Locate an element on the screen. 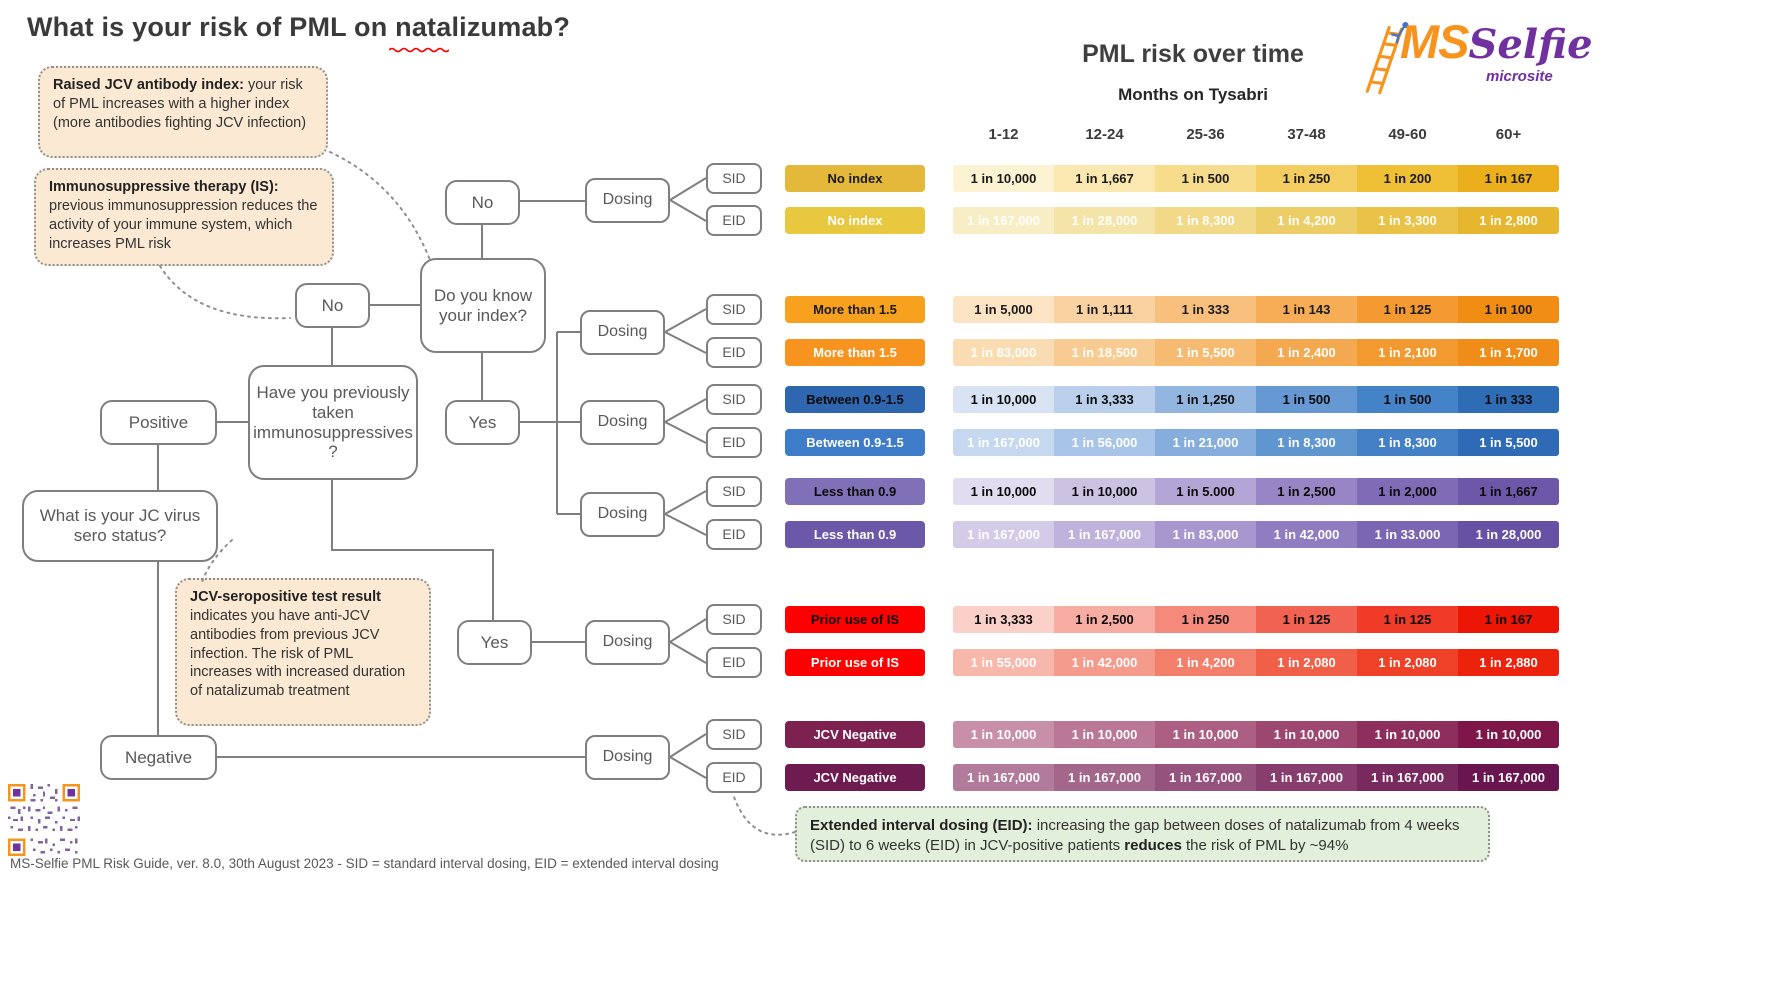  page-title: What is your risk of PML on natalizumab? is located at coordinates (299, 27).